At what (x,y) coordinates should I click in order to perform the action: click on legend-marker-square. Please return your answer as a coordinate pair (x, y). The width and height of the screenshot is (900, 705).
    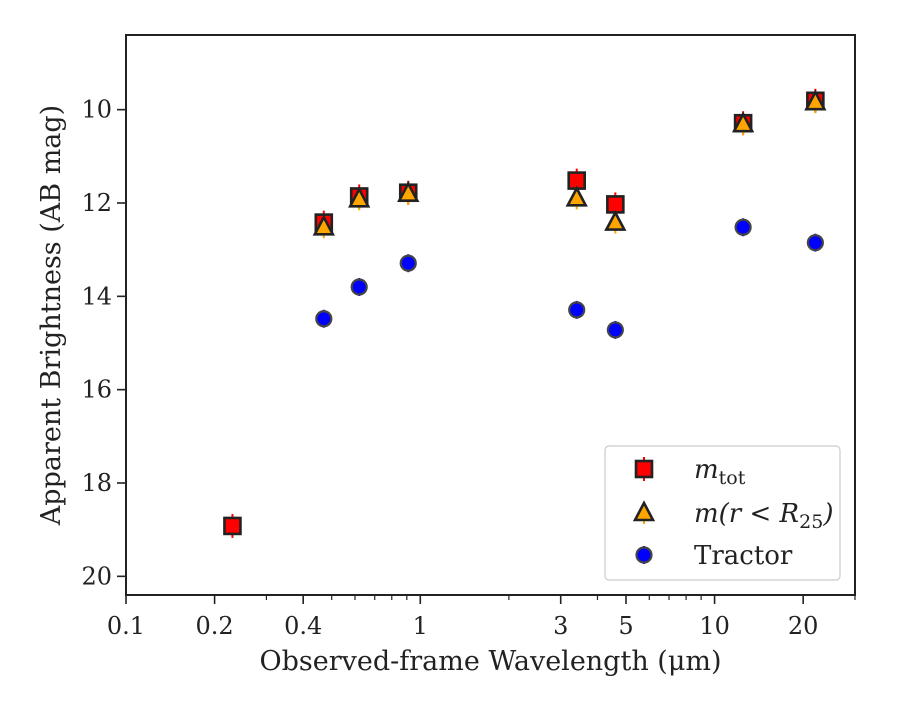
    Looking at the image, I should click on (644, 469).